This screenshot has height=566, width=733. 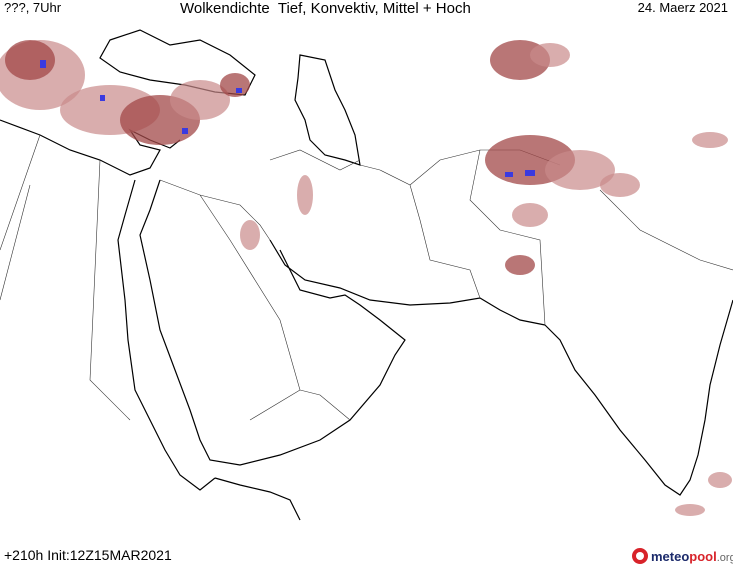 I want to click on logo-icon-inner, so click(x=640, y=556).